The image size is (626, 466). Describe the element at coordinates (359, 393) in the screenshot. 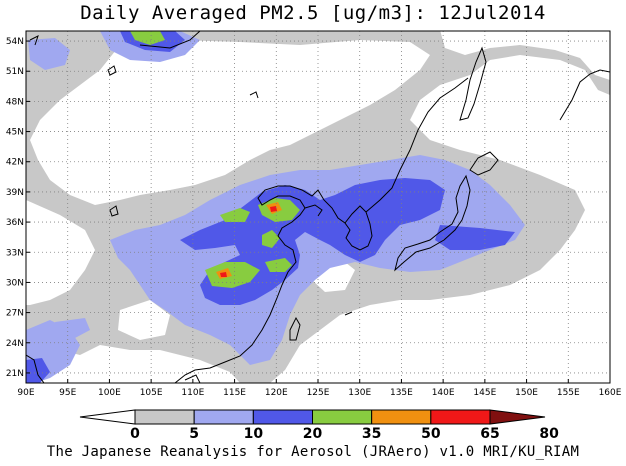

I see `tick-label-lon: 130E` at that location.